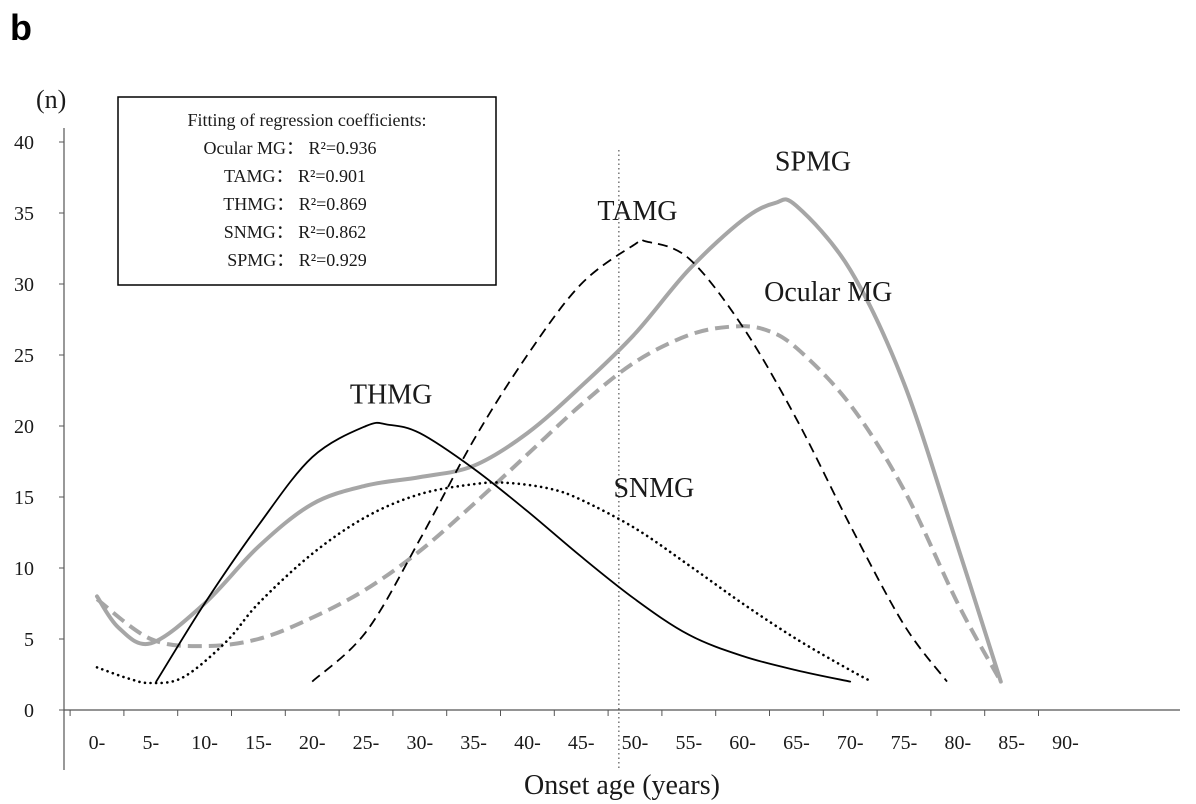 This screenshot has height=804, width=1196. I want to click on x-tick-label: 50-, so click(635, 743).